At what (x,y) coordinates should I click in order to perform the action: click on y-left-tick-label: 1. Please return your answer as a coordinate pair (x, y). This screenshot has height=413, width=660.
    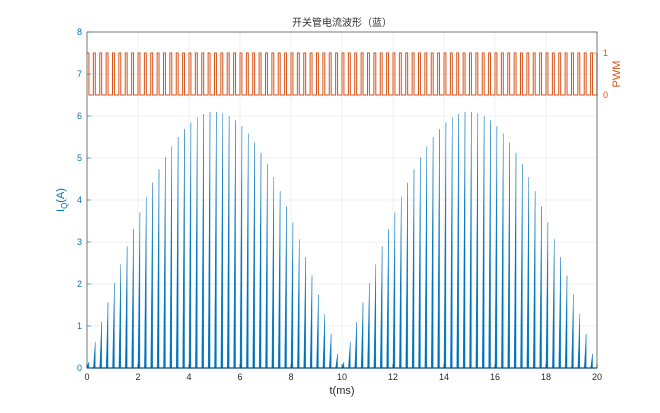
    Looking at the image, I should click on (79, 326).